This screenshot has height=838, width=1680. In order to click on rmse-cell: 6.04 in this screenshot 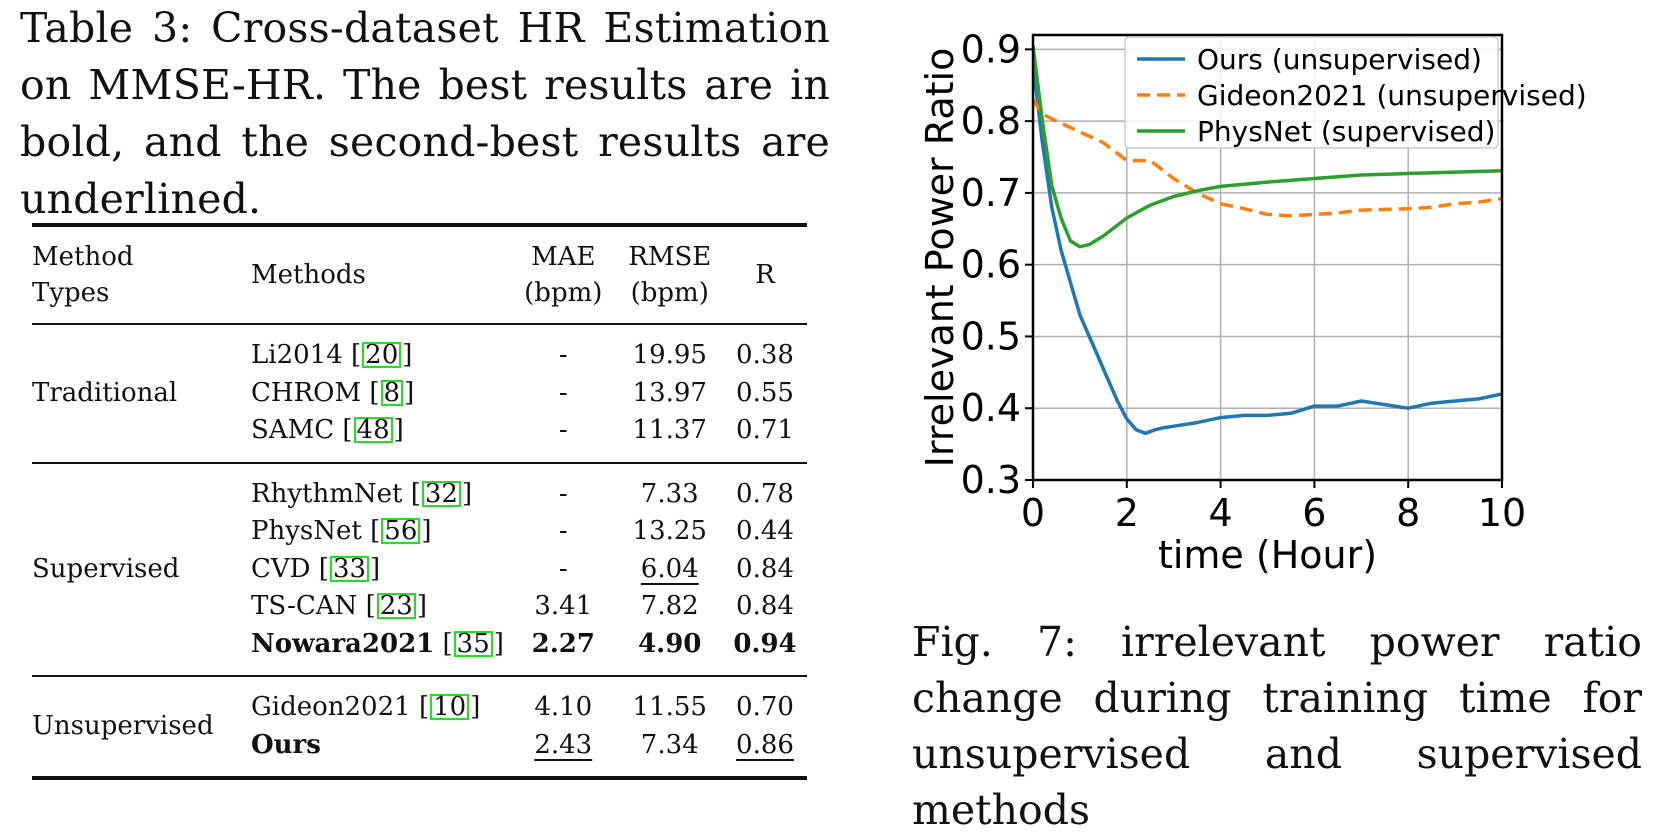, I will do `click(670, 570)`.